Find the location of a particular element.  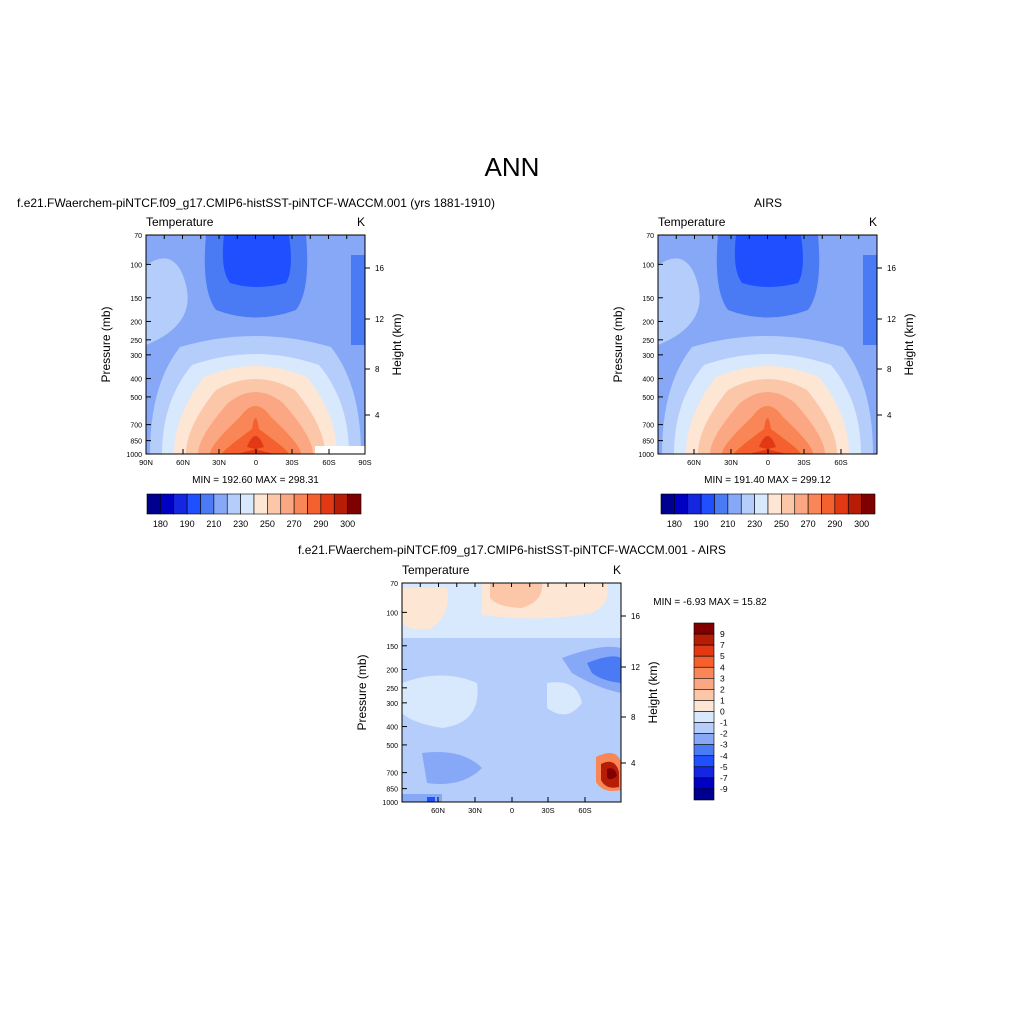

pressure-tick-label: 200 is located at coordinates (392, 670).